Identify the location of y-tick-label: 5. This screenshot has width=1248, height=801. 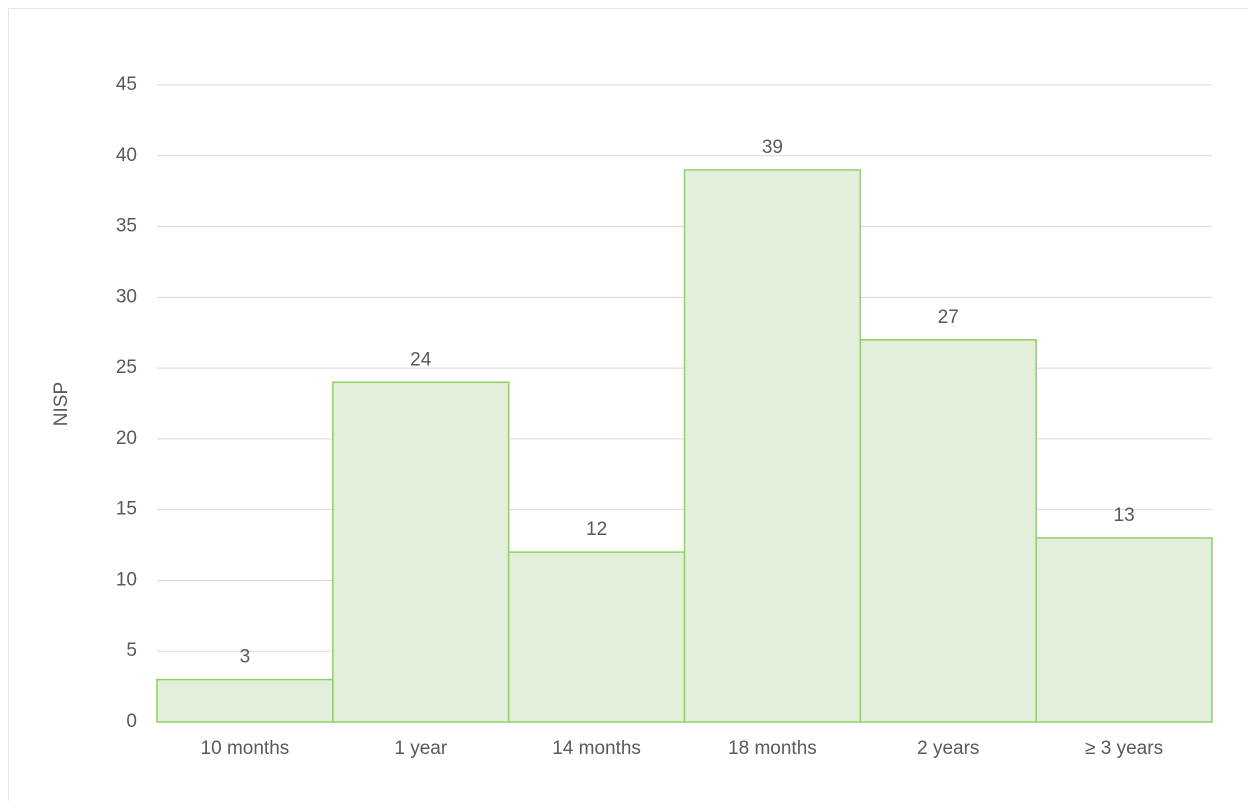
(131, 650).